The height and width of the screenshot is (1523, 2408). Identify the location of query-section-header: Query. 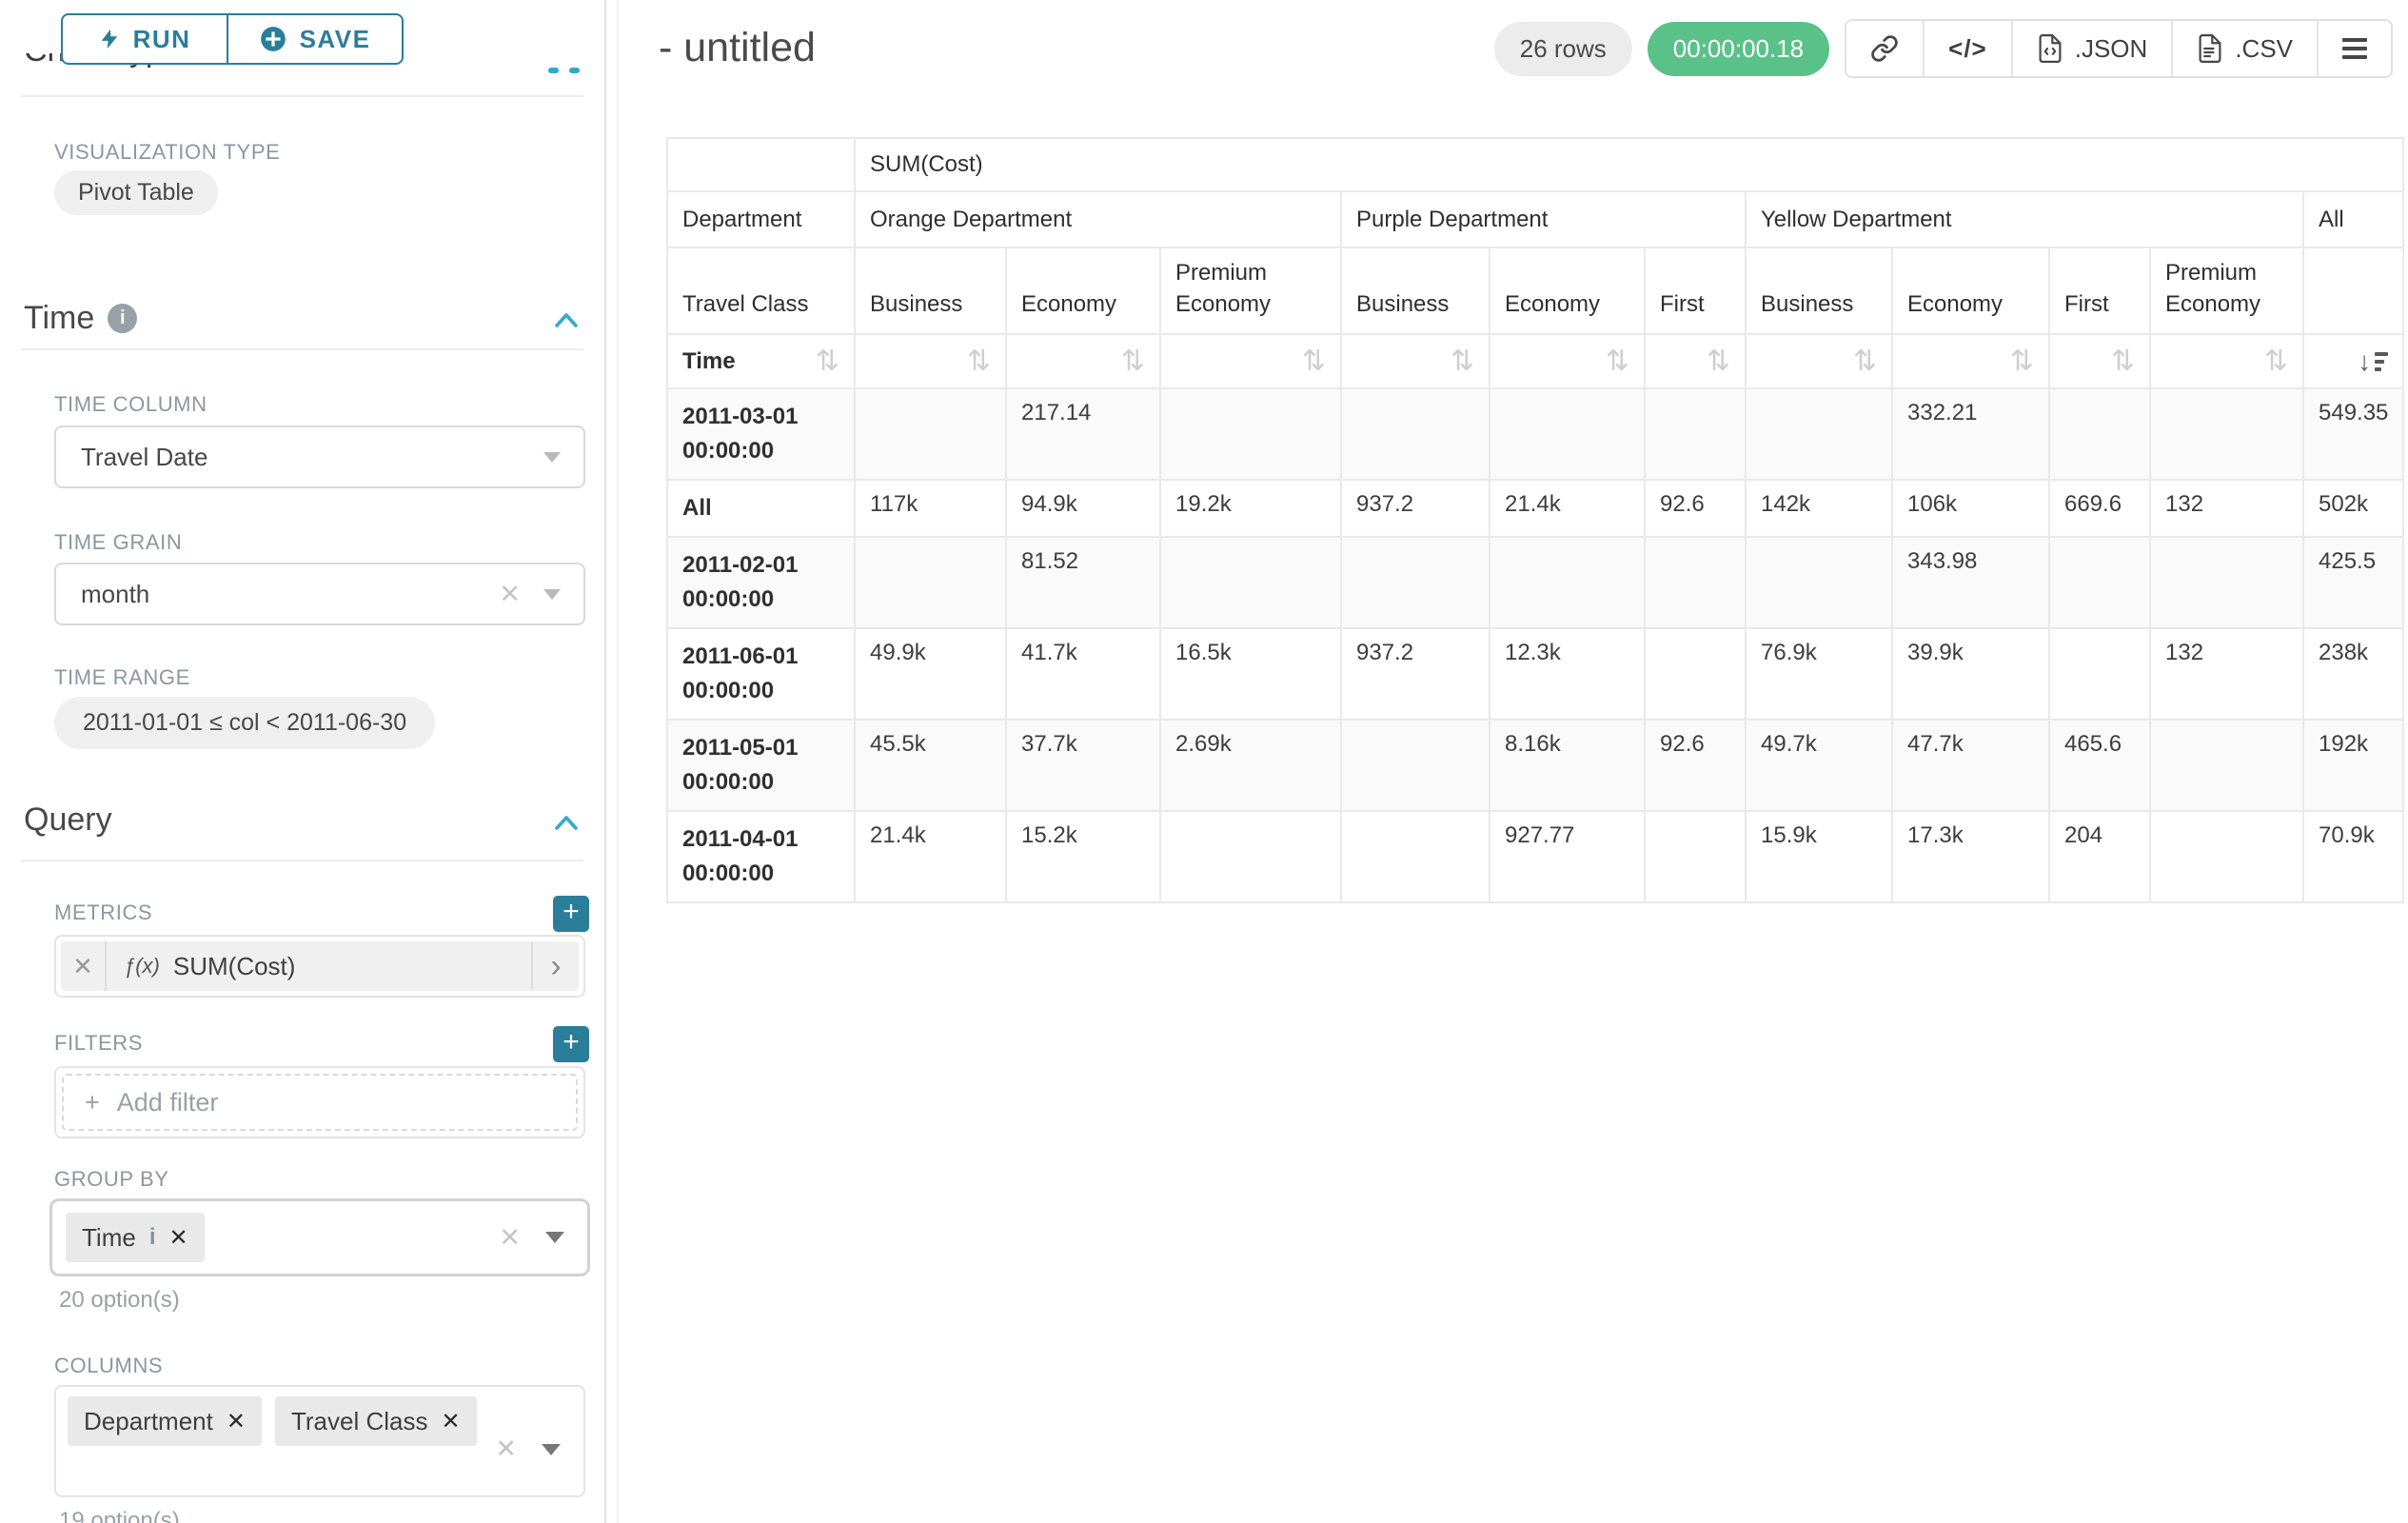
(68, 820).